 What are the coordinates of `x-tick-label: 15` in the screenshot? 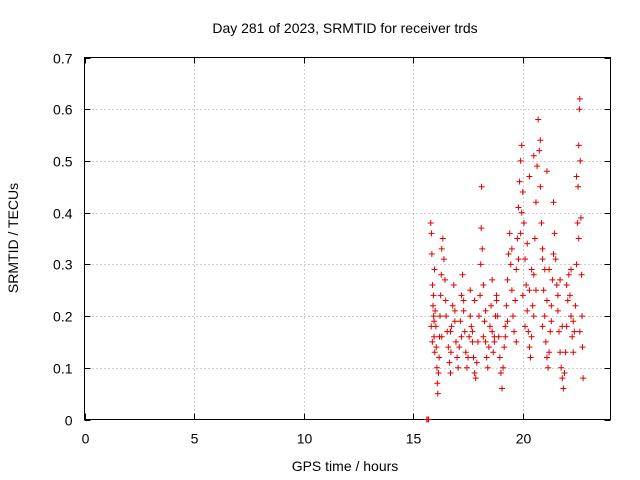 It's located at (414, 439).